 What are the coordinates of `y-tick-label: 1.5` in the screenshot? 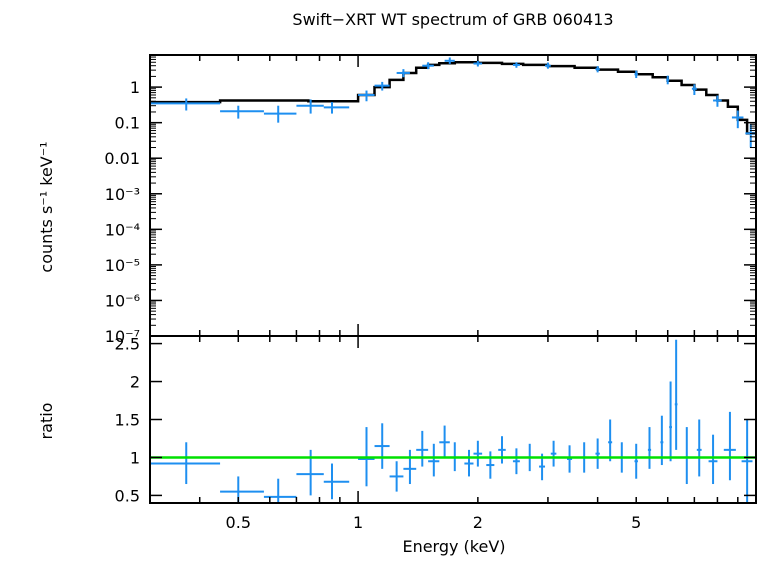 It's located at (127, 420).